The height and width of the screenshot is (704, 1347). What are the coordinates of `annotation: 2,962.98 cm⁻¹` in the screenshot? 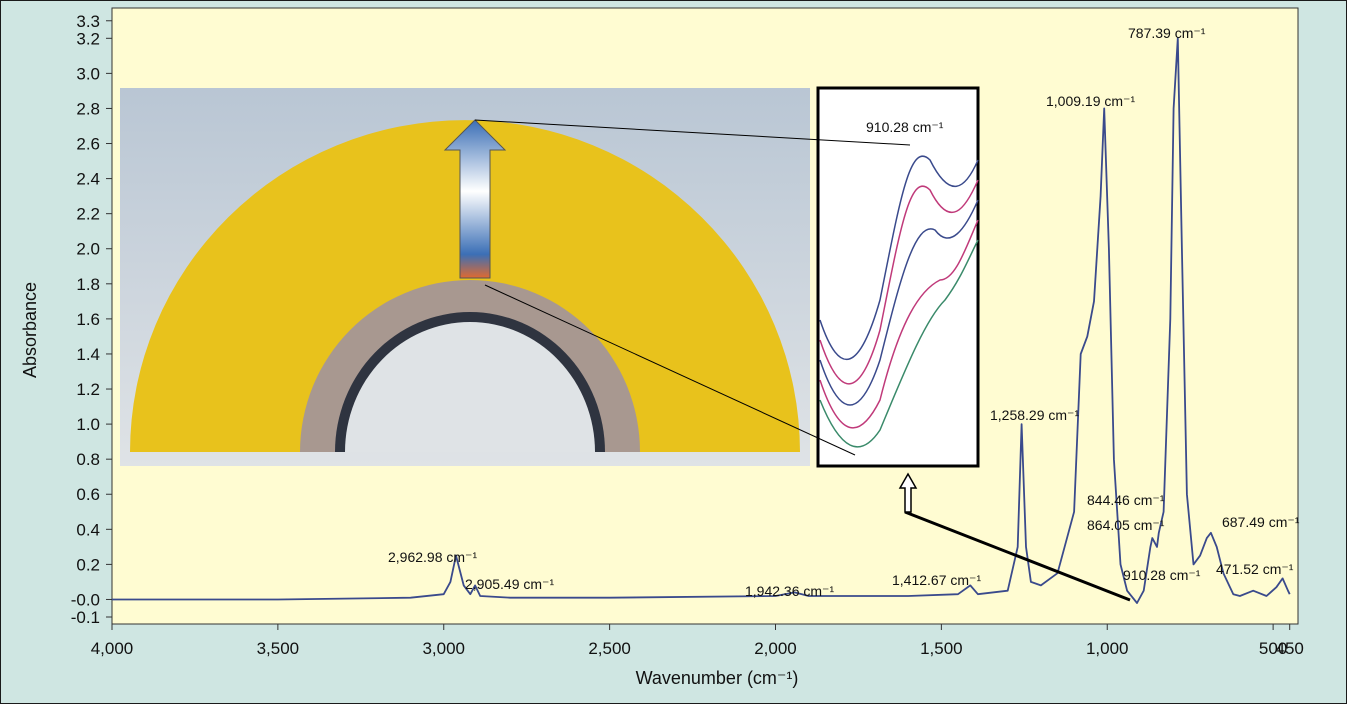 It's located at (432, 557).